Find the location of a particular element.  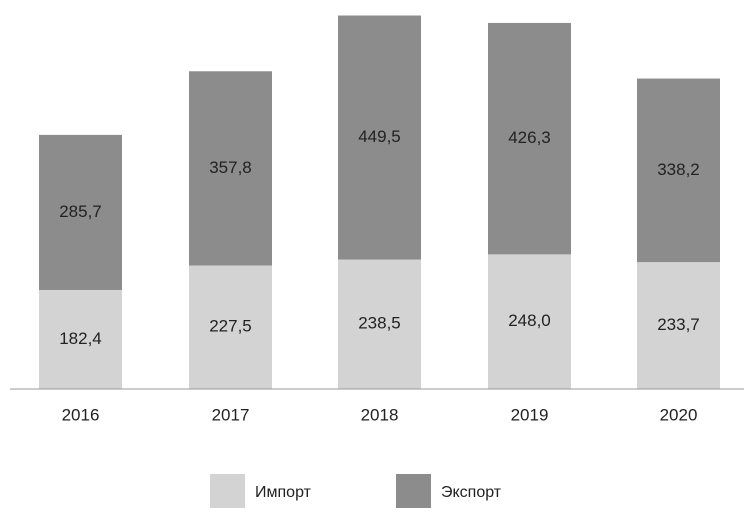

value-label: 238,5 is located at coordinates (379, 323).